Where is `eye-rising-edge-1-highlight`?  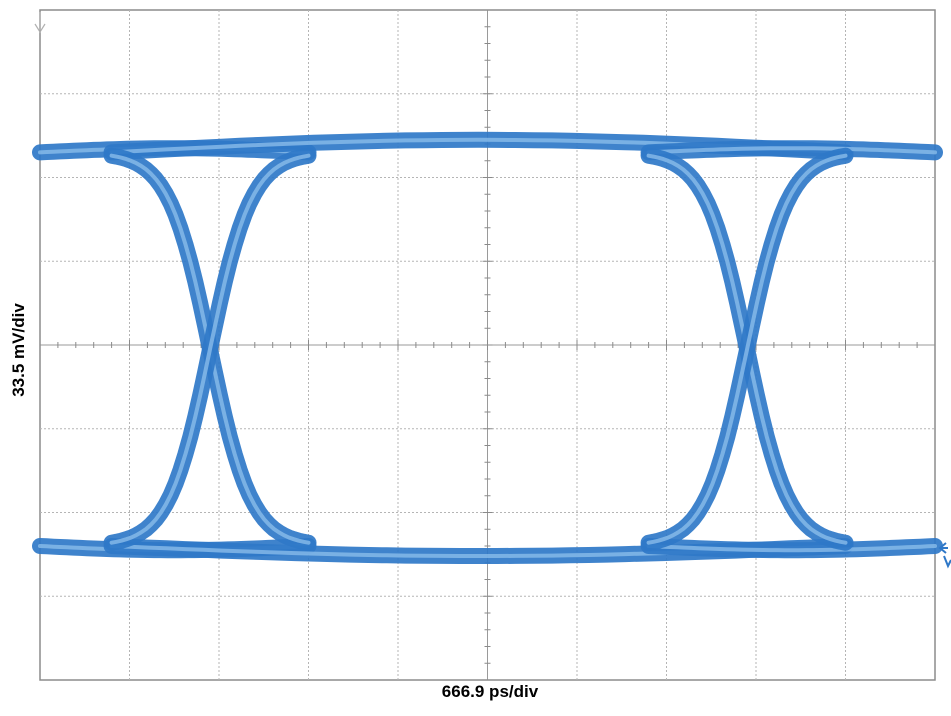
eye-rising-edge-1-highlight is located at coordinates (210, 349).